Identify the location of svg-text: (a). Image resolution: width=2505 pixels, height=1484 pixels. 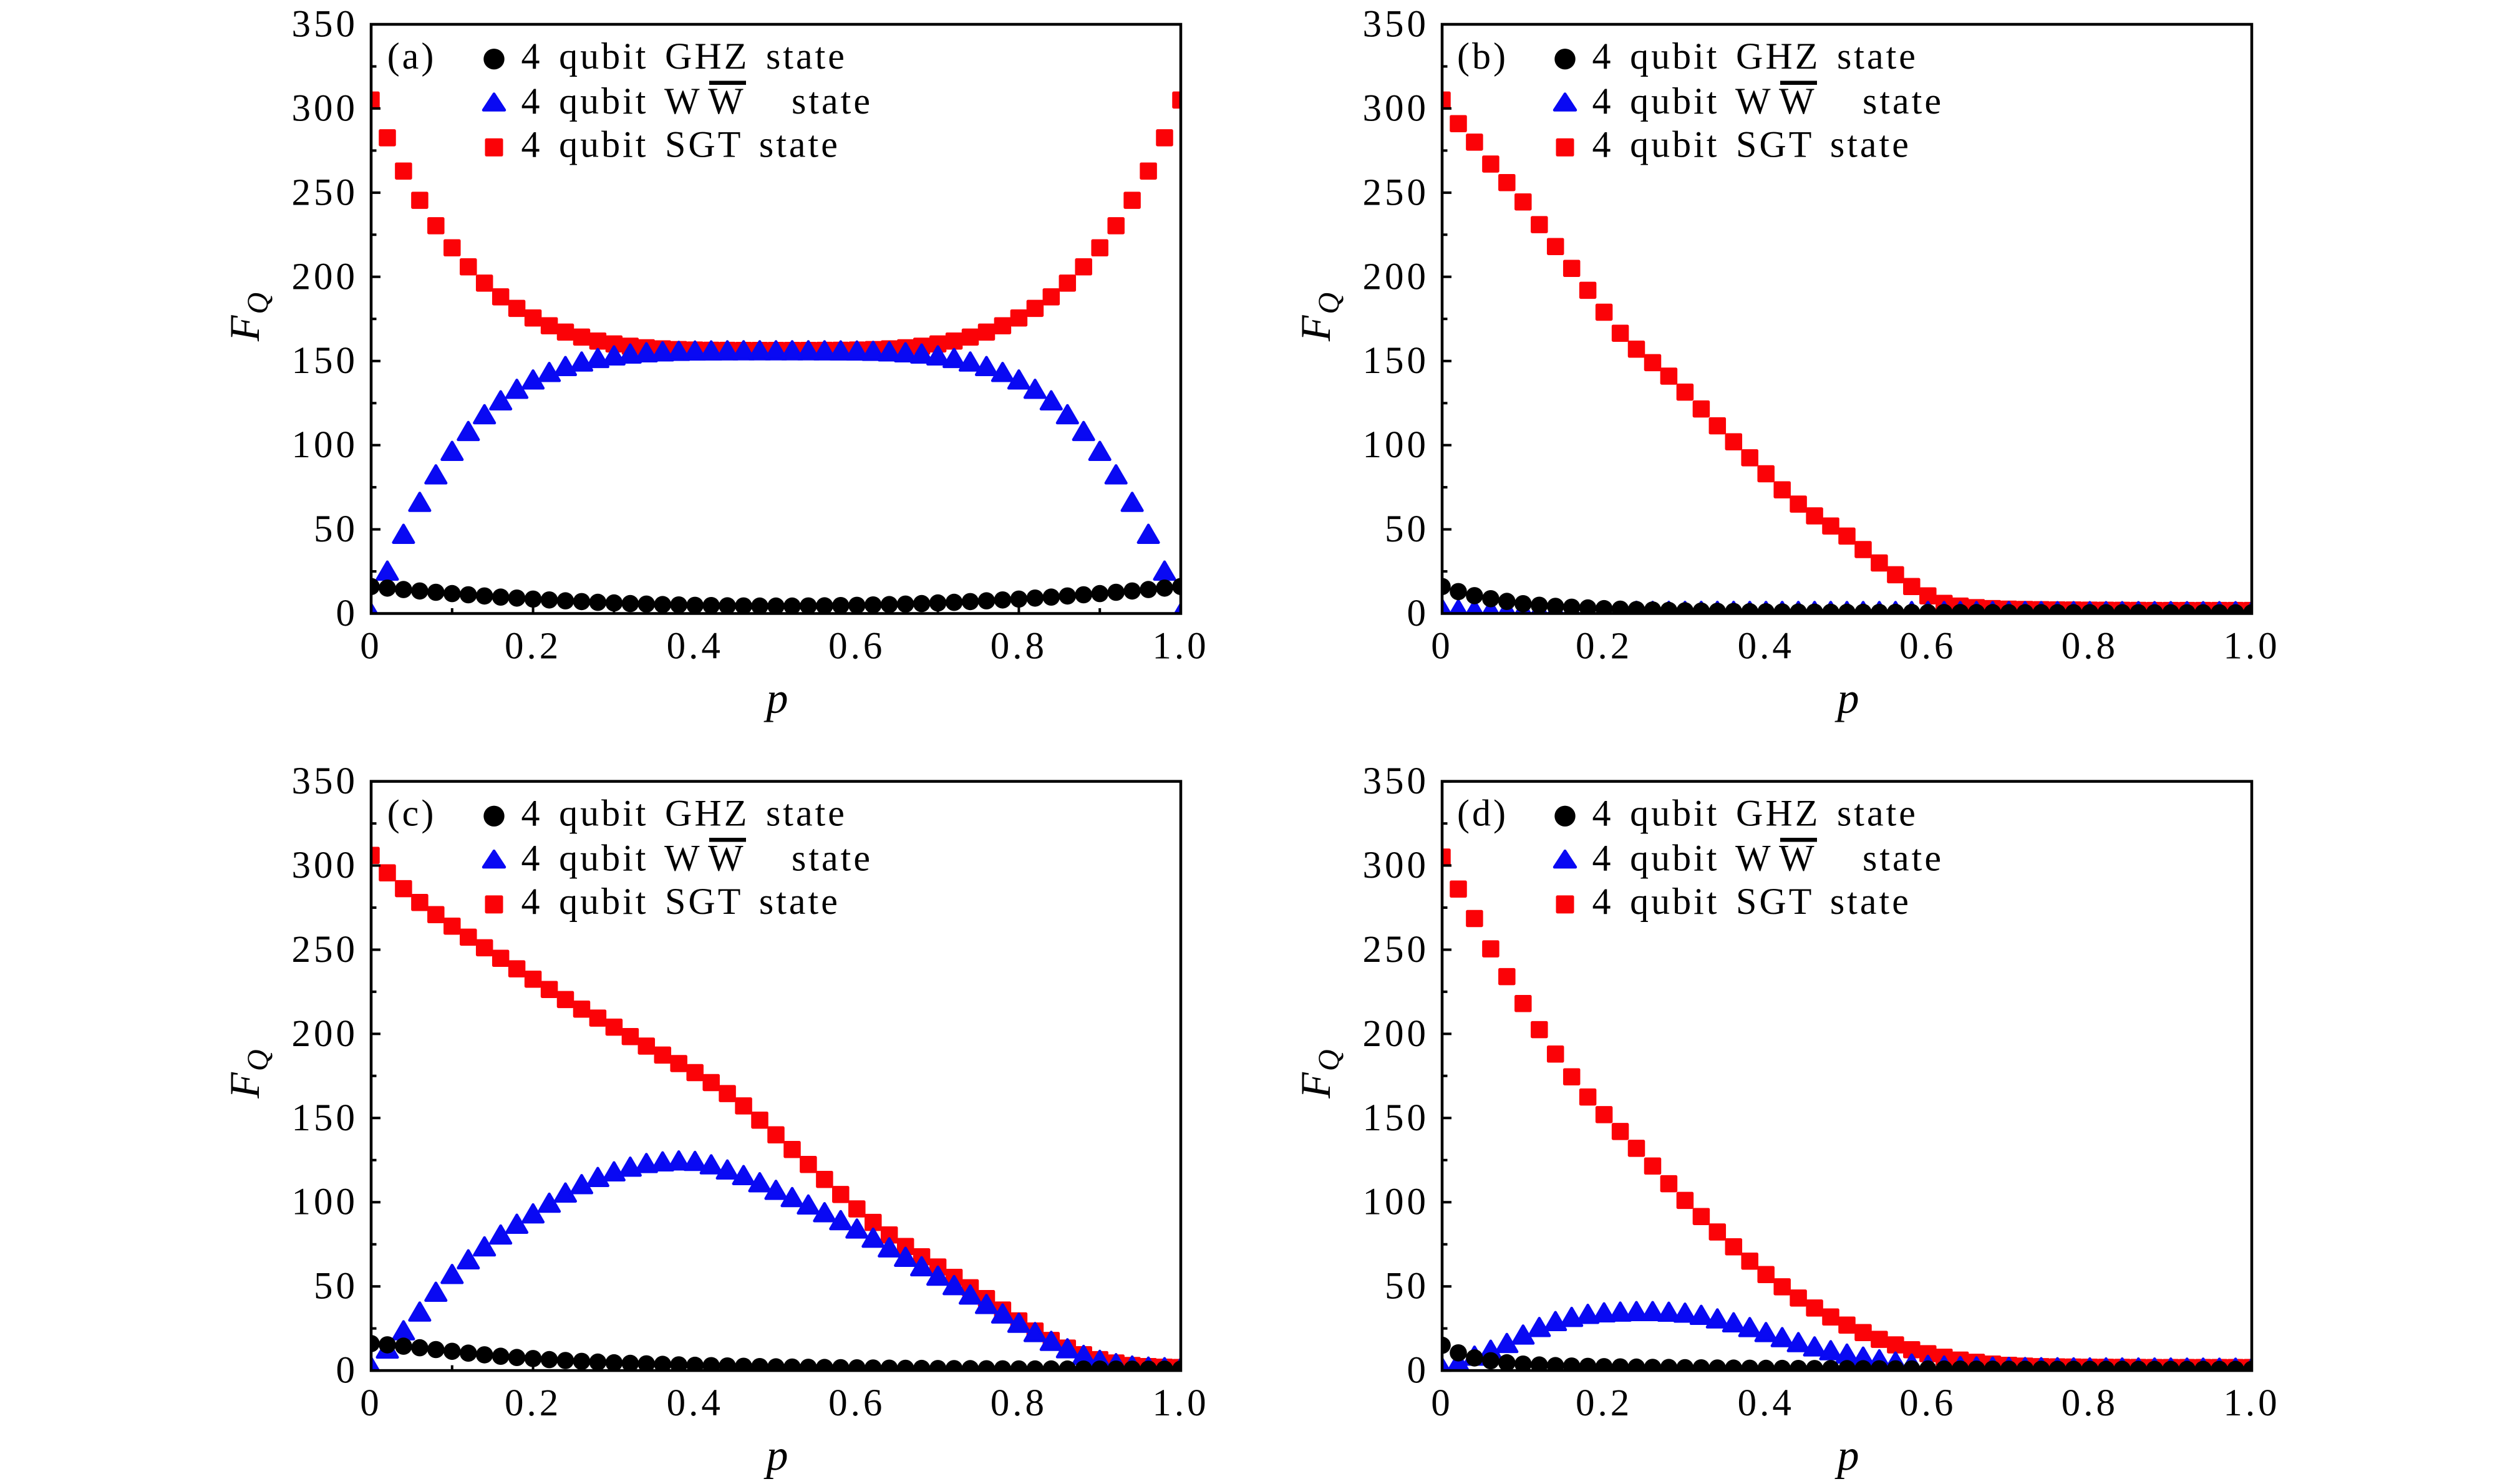
(412, 56).